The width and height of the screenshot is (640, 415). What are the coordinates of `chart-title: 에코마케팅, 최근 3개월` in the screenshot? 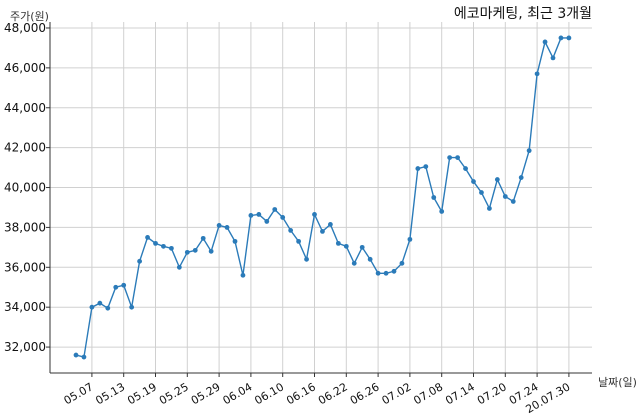 It's located at (523, 14).